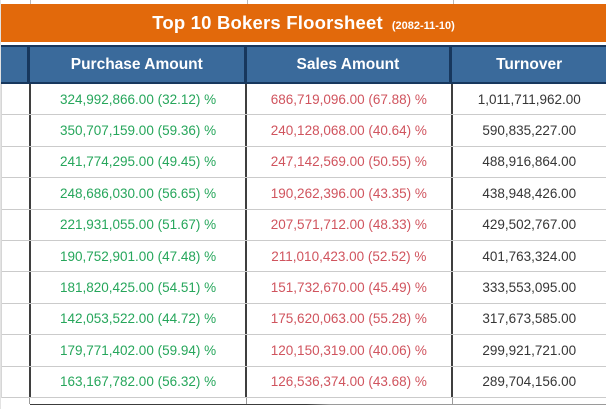  I want to click on sales-amount-cell: 207,571,712.00 (48.33) %, so click(350, 224).